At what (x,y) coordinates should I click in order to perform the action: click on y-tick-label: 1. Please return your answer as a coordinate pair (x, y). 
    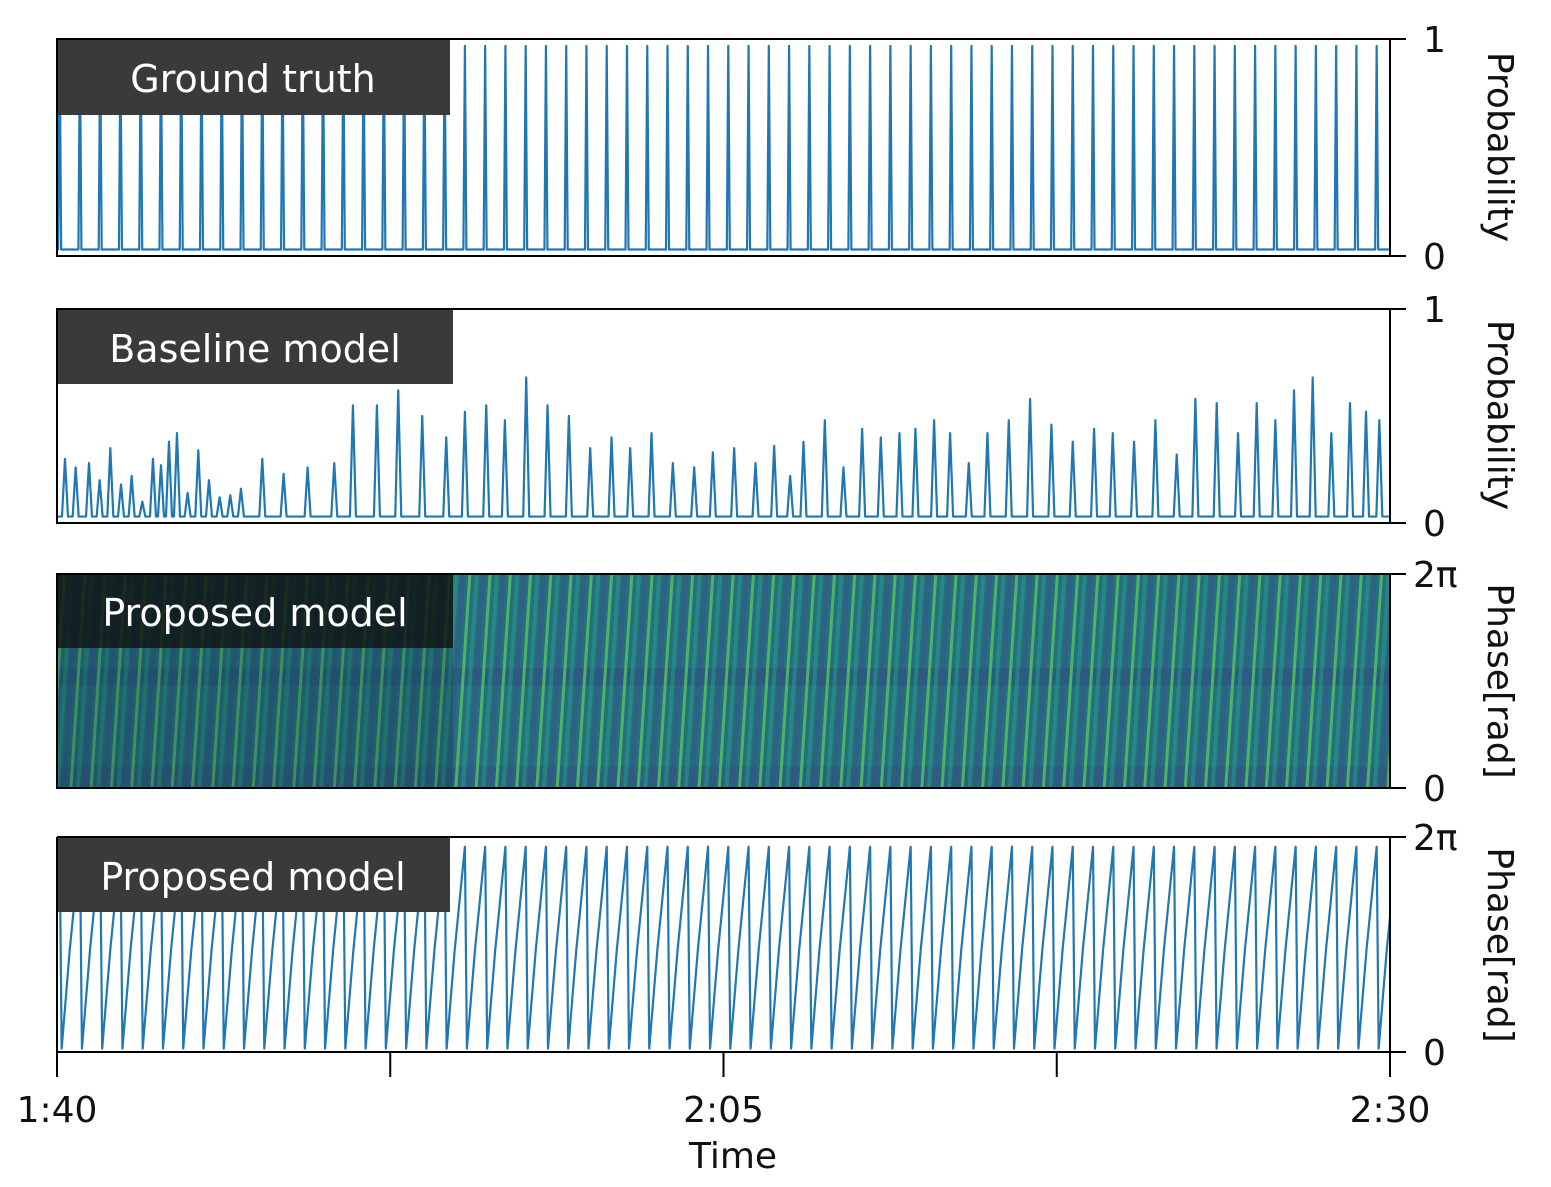
    Looking at the image, I should click on (1434, 40).